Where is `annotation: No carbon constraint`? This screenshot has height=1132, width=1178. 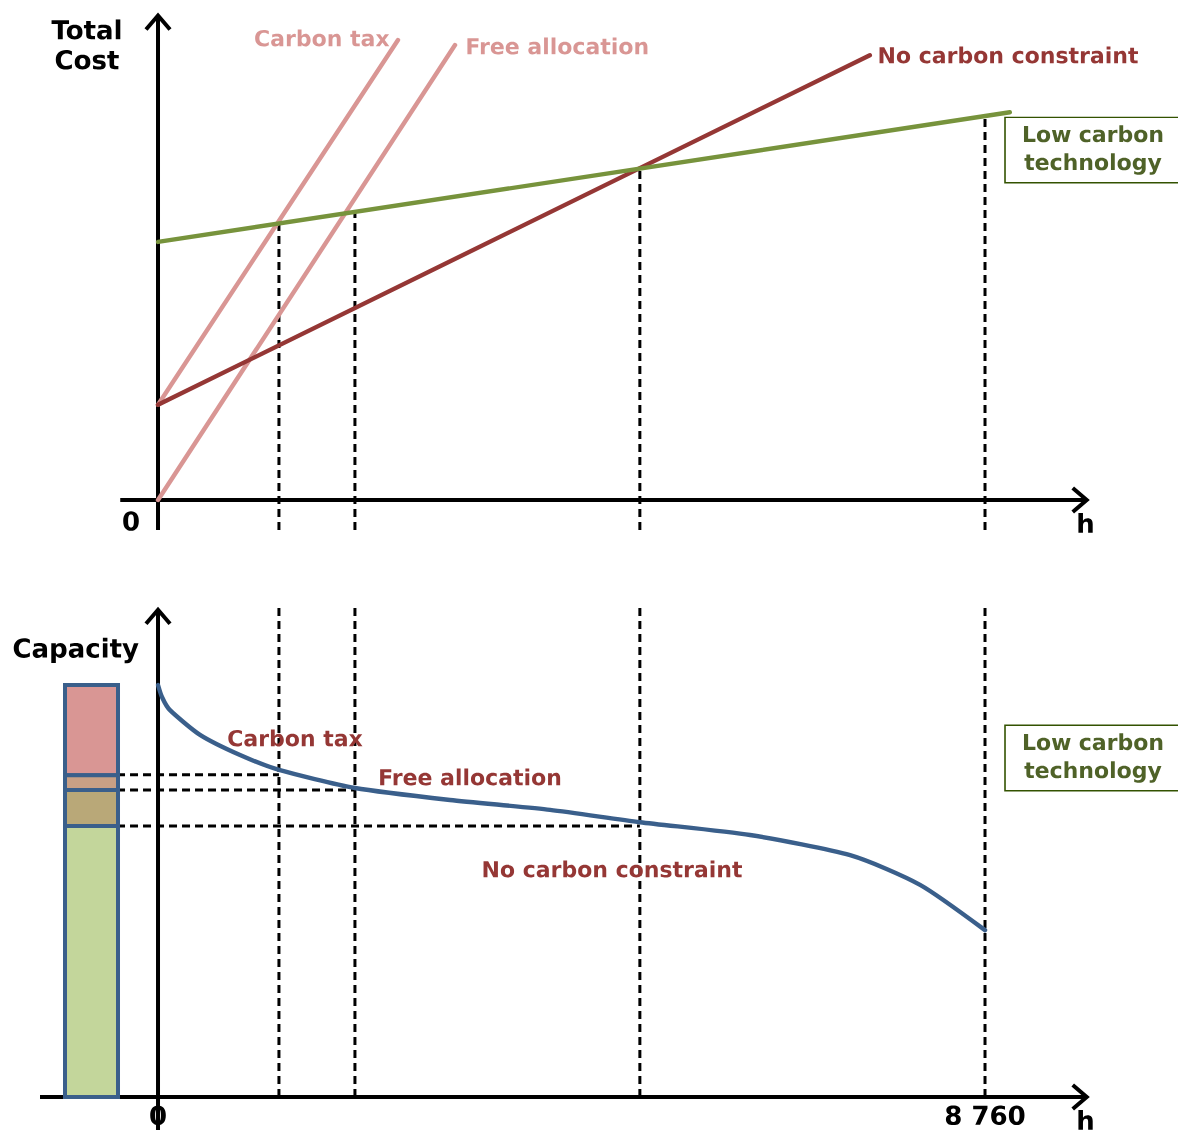 annotation: No carbon constraint is located at coordinates (612, 869).